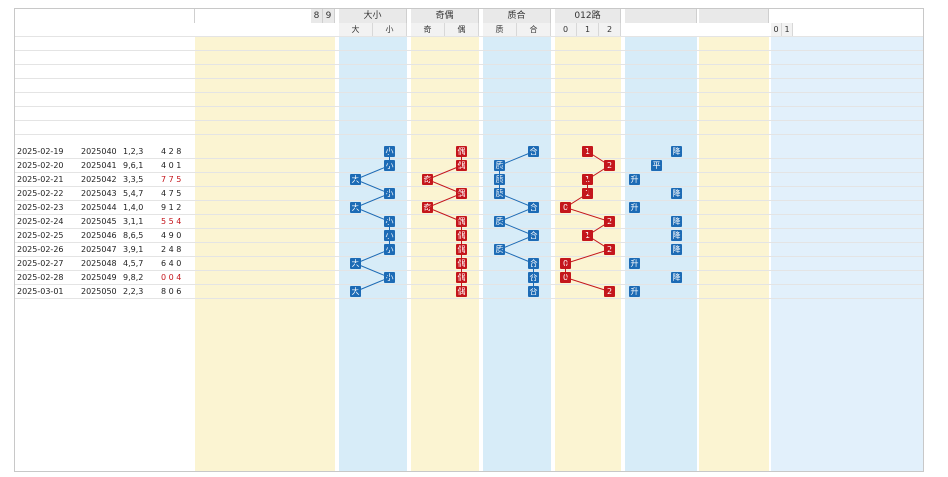 Image resolution: width=948 pixels, height=477 pixels. I want to click on draw-numbers: 5,4,7, so click(133, 193).